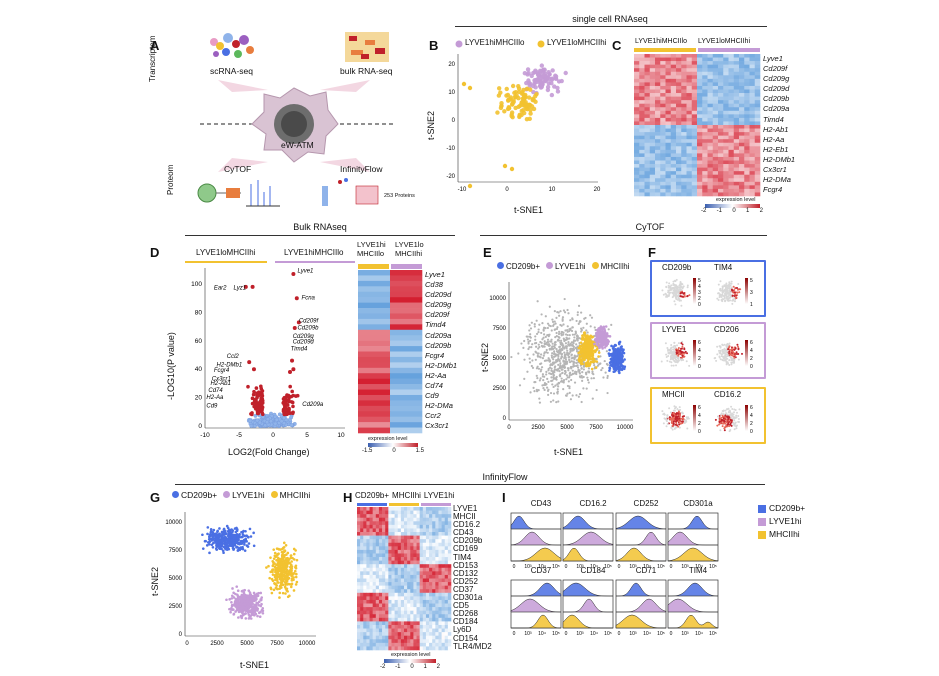 Image resolution: width=939 pixels, height=676 pixels. What do you see at coordinates (222, 371) in the screenshot?
I see `volcano-label: Fcgr4` at bounding box center [222, 371].